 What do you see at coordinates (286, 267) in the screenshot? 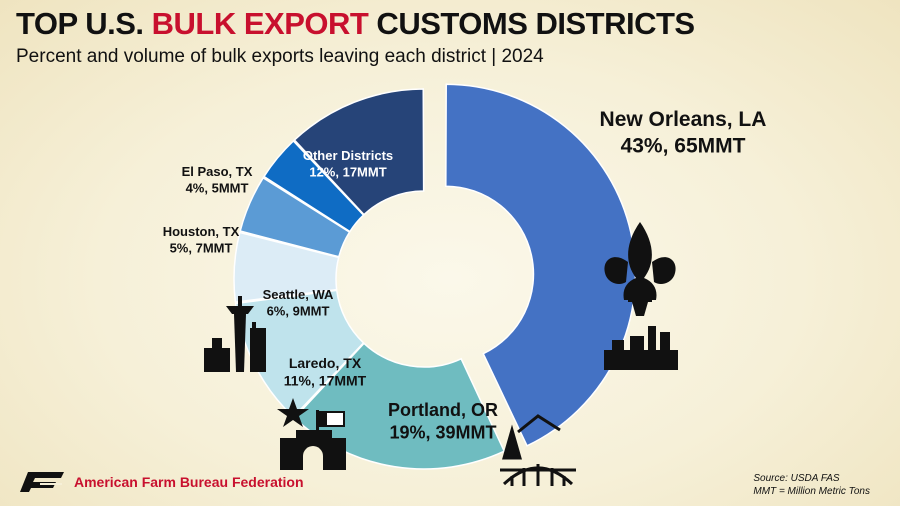
I see `slice-seattle-wa` at bounding box center [286, 267].